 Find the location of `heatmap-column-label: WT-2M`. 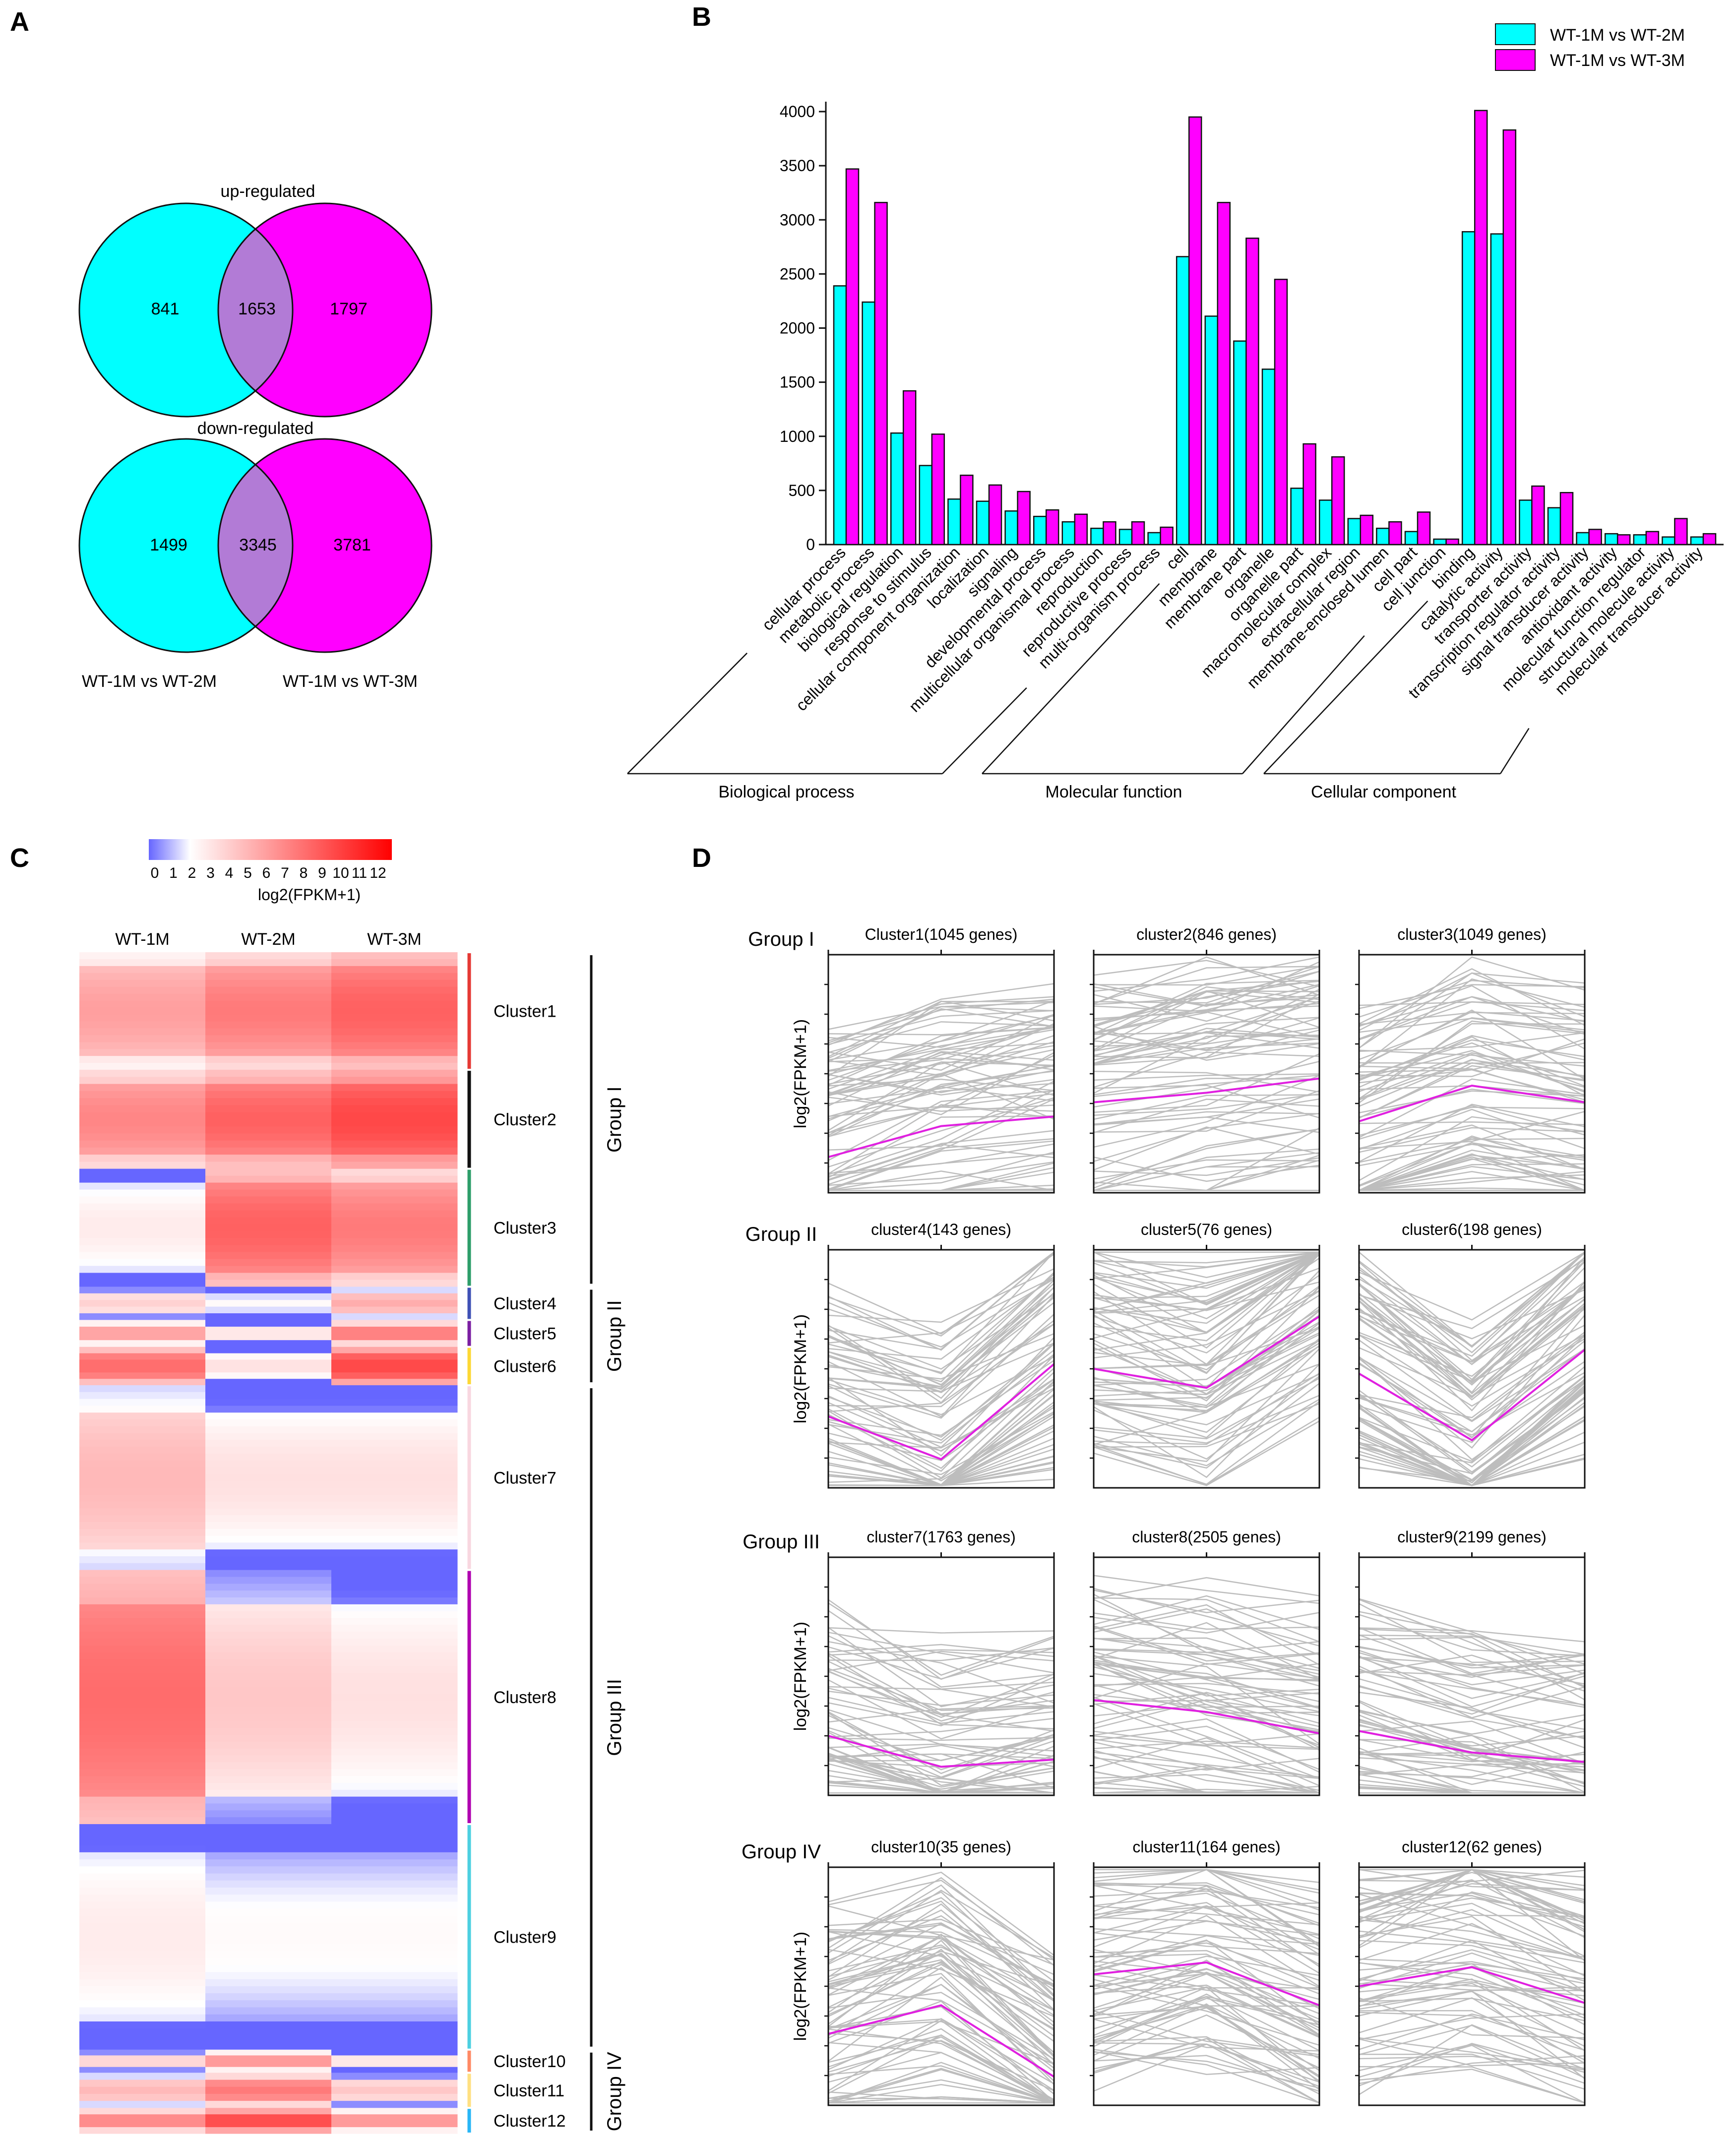

heatmap-column-label: WT-2M is located at coordinates (268, 939).